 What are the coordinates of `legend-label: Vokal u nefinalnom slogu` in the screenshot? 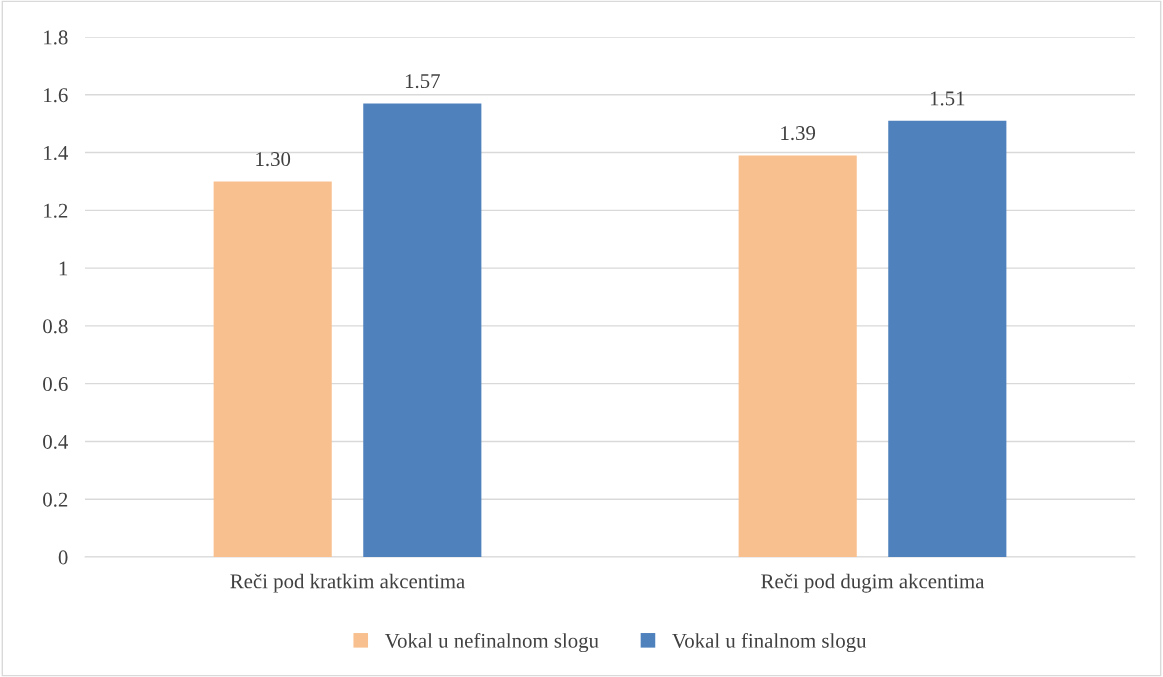 It's located at (491, 642).